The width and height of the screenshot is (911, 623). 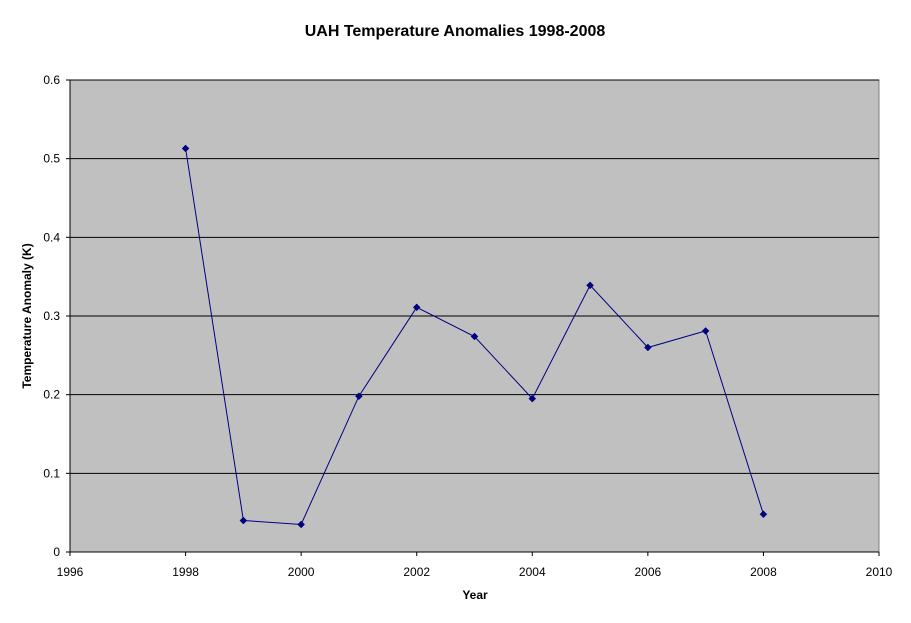 I want to click on chart-title: UAH Temperature Anomalies 1998-2008, so click(x=455, y=31).